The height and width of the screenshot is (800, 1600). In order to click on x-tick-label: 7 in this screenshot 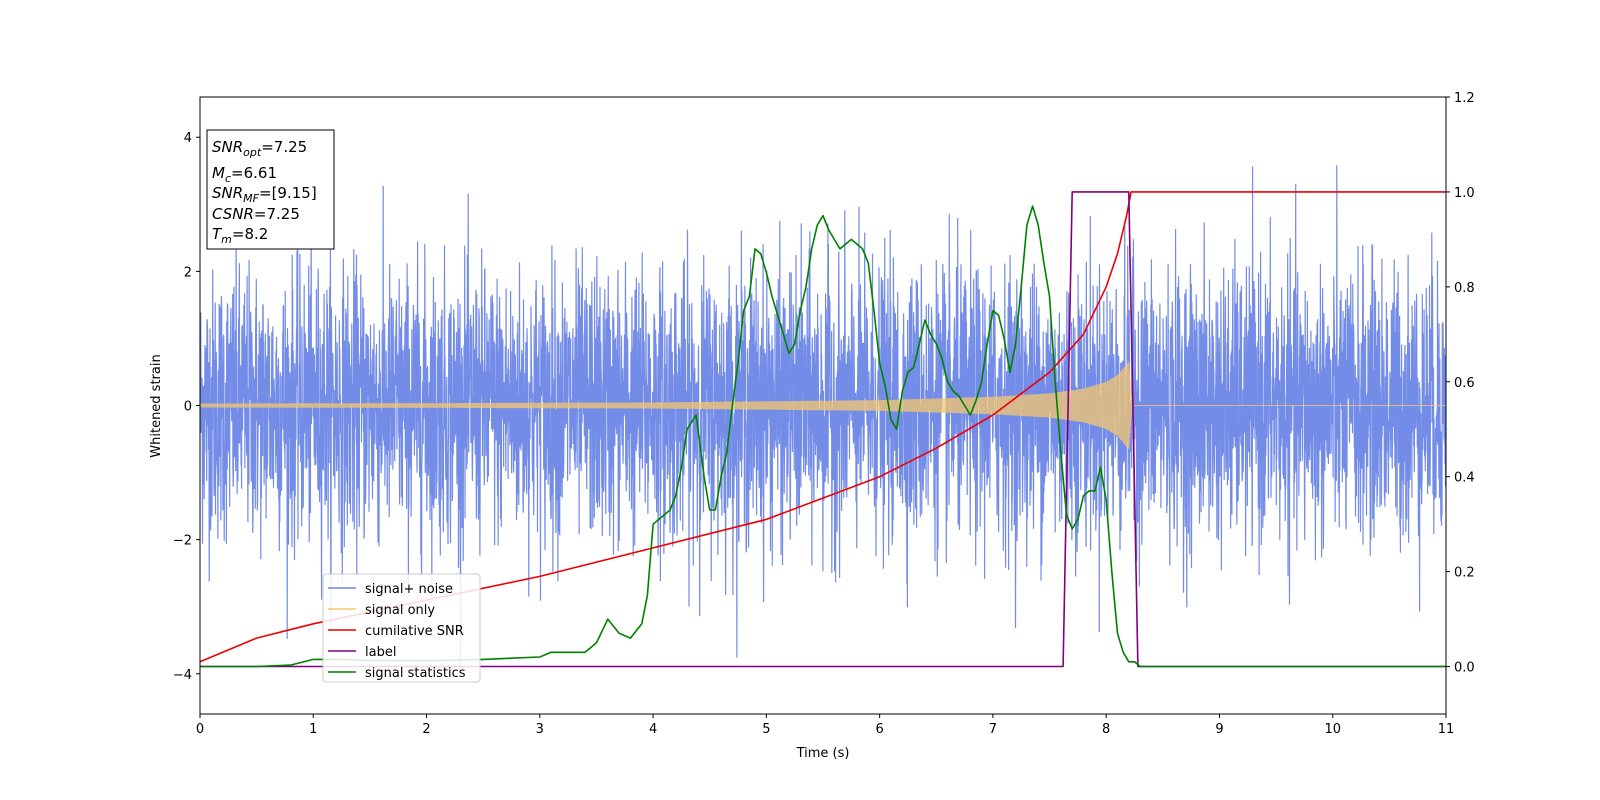, I will do `click(993, 729)`.